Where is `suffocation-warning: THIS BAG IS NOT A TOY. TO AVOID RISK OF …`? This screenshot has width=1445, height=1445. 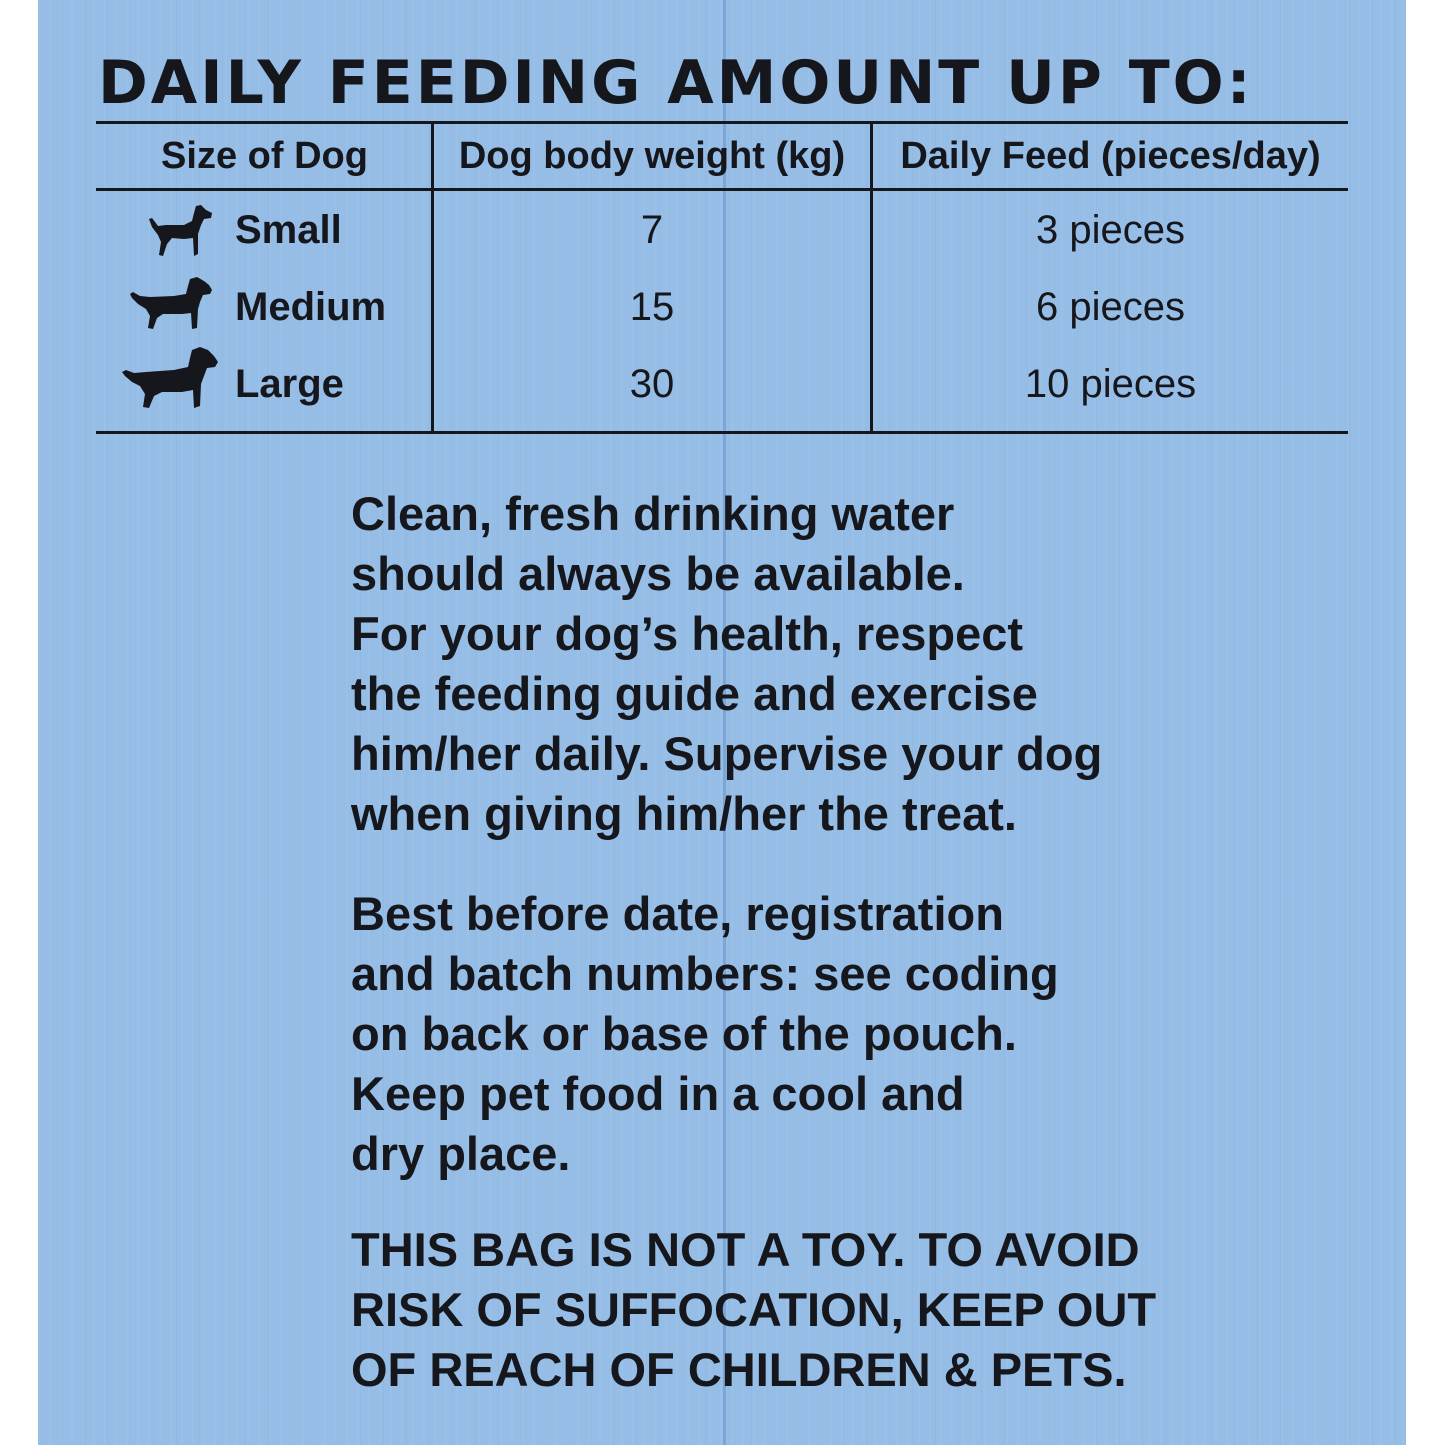
suffocation-warning: THIS BAG IS NOT A TOY. TO AVOID RISK OF … is located at coordinates (754, 1309).